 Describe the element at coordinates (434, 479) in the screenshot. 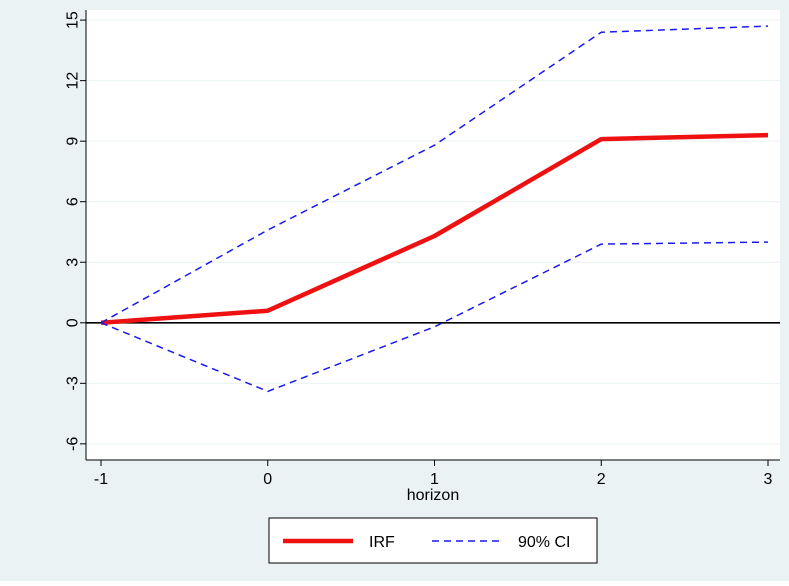

I see `x-tick-label: 1` at that location.